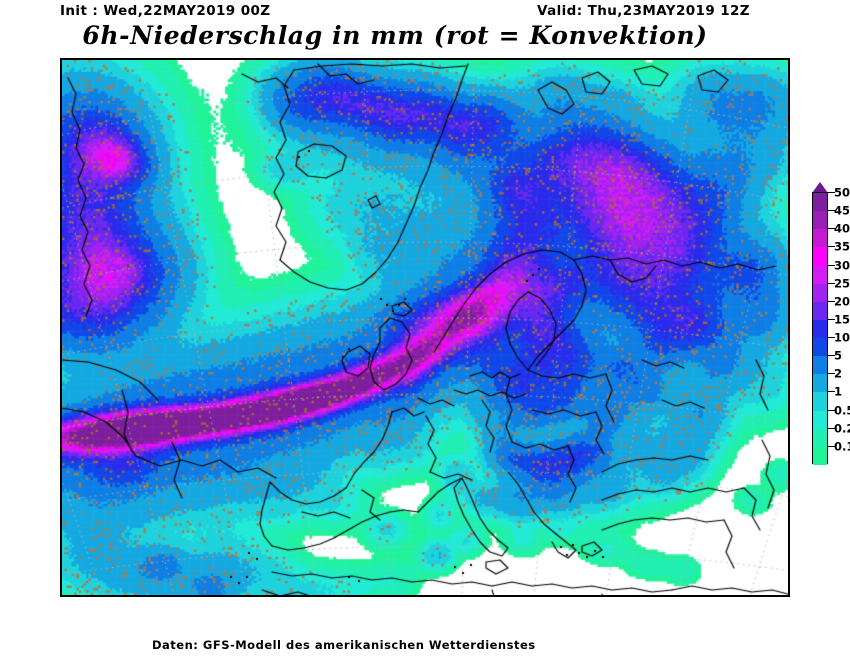 Image resolution: width=850 pixels, height=657 pixels. I want to click on colorbar-label: 0.5, so click(842, 409).